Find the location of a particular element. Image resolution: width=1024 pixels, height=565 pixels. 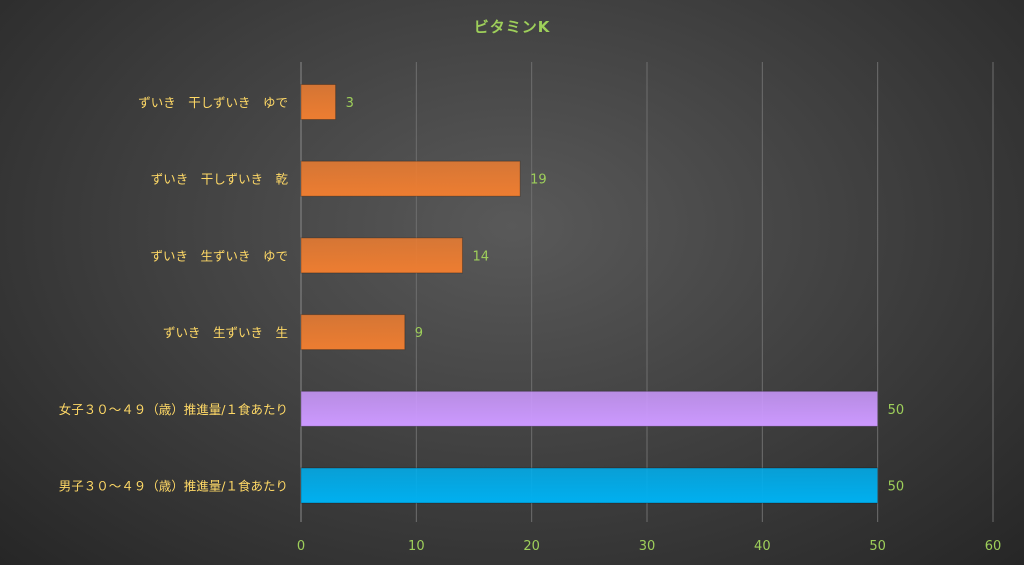

category-label: ずいき 生ずいき 生 is located at coordinates (225, 332).